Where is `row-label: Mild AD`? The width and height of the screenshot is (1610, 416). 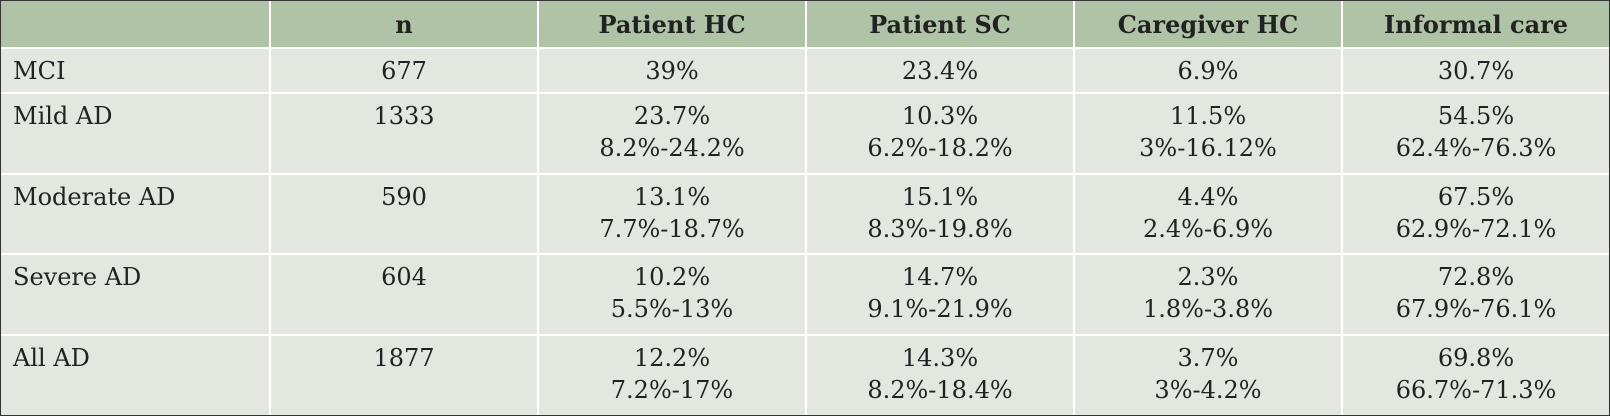
row-label: Mild AD is located at coordinates (136, 133).